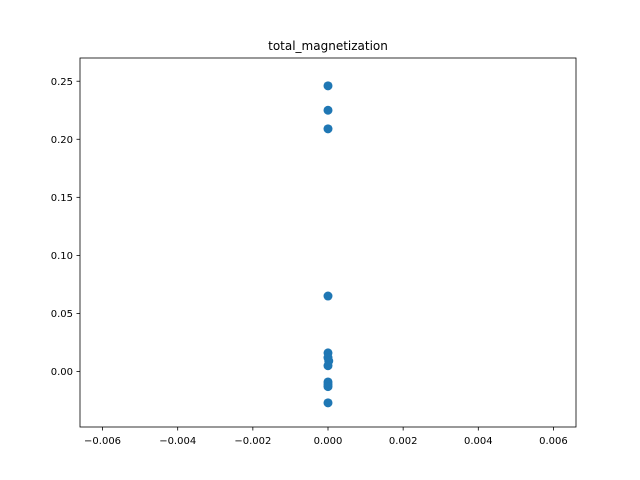 Image resolution: width=640 pixels, height=480 pixels. Describe the element at coordinates (252, 441) in the screenshot. I see `x-tick-label: −0.002` at that location.